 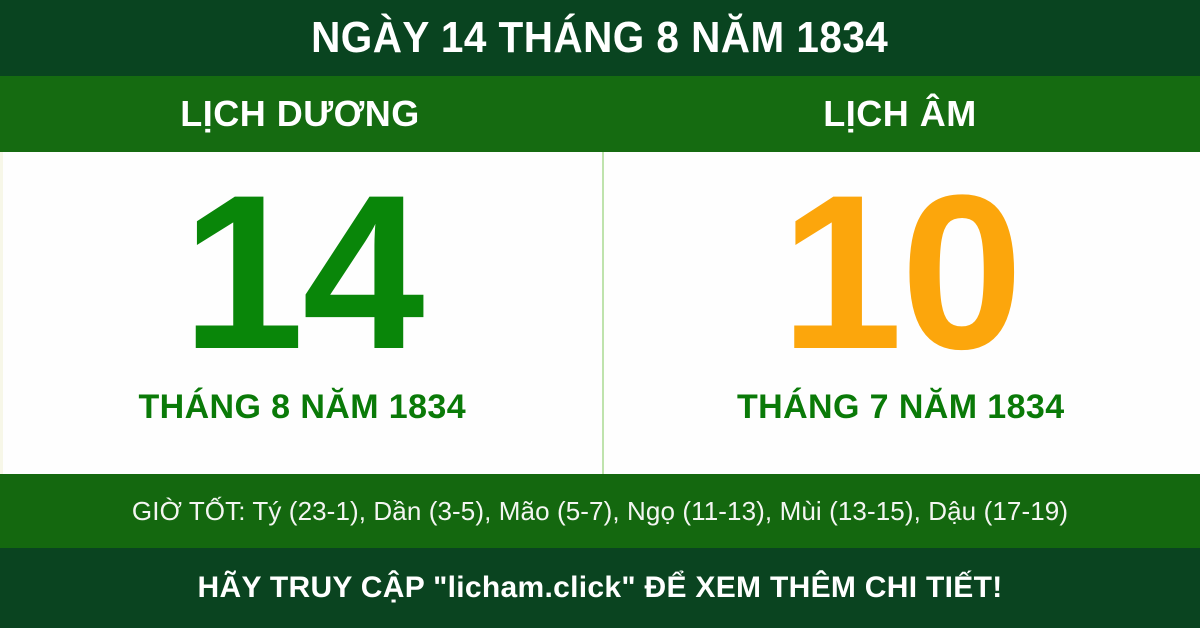 What do you see at coordinates (303, 272) in the screenshot?
I see `solar-day-number: 14` at bounding box center [303, 272].